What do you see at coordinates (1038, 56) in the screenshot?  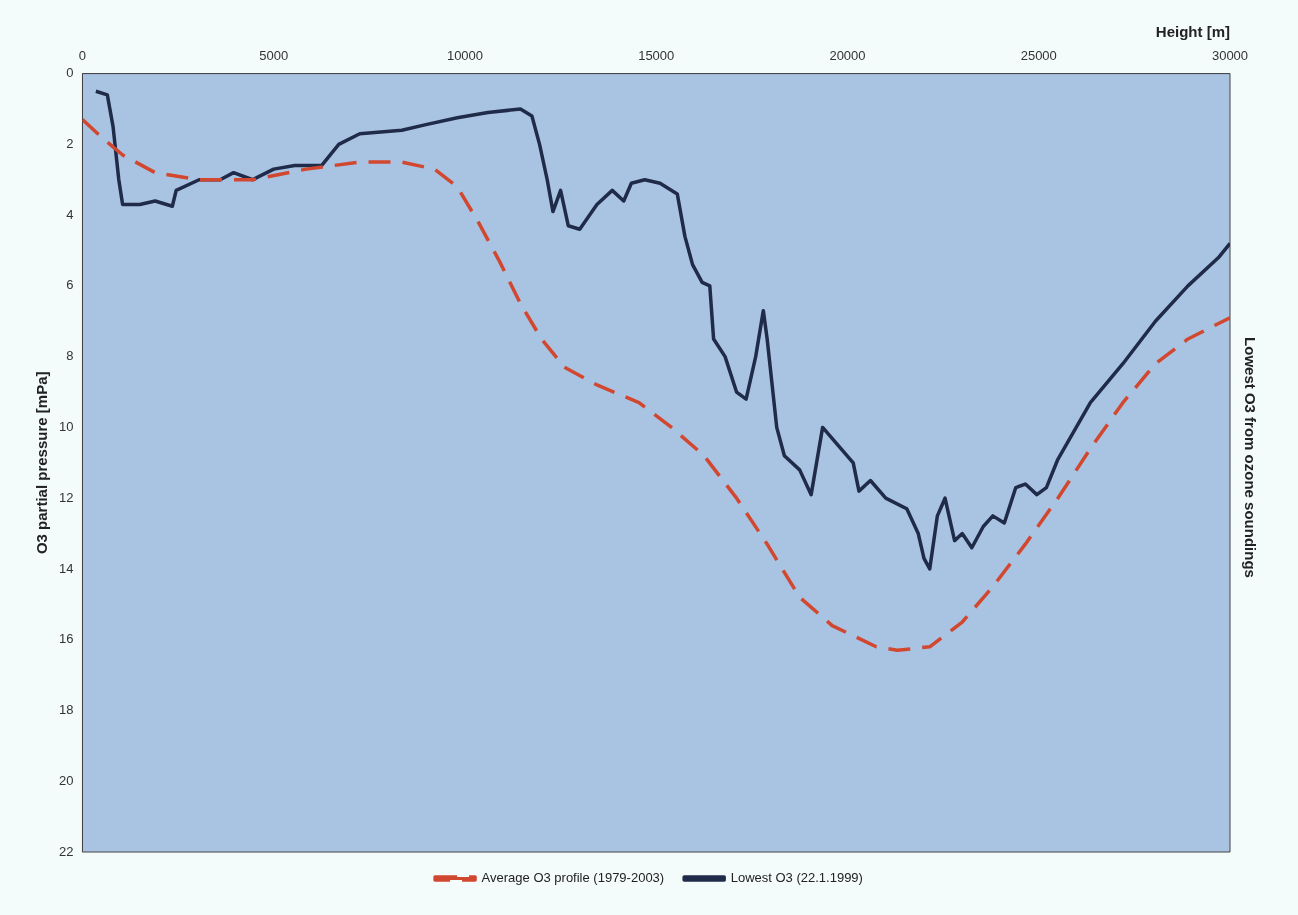 I see `x-tick-label: 25000` at bounding box center [1038, 56].